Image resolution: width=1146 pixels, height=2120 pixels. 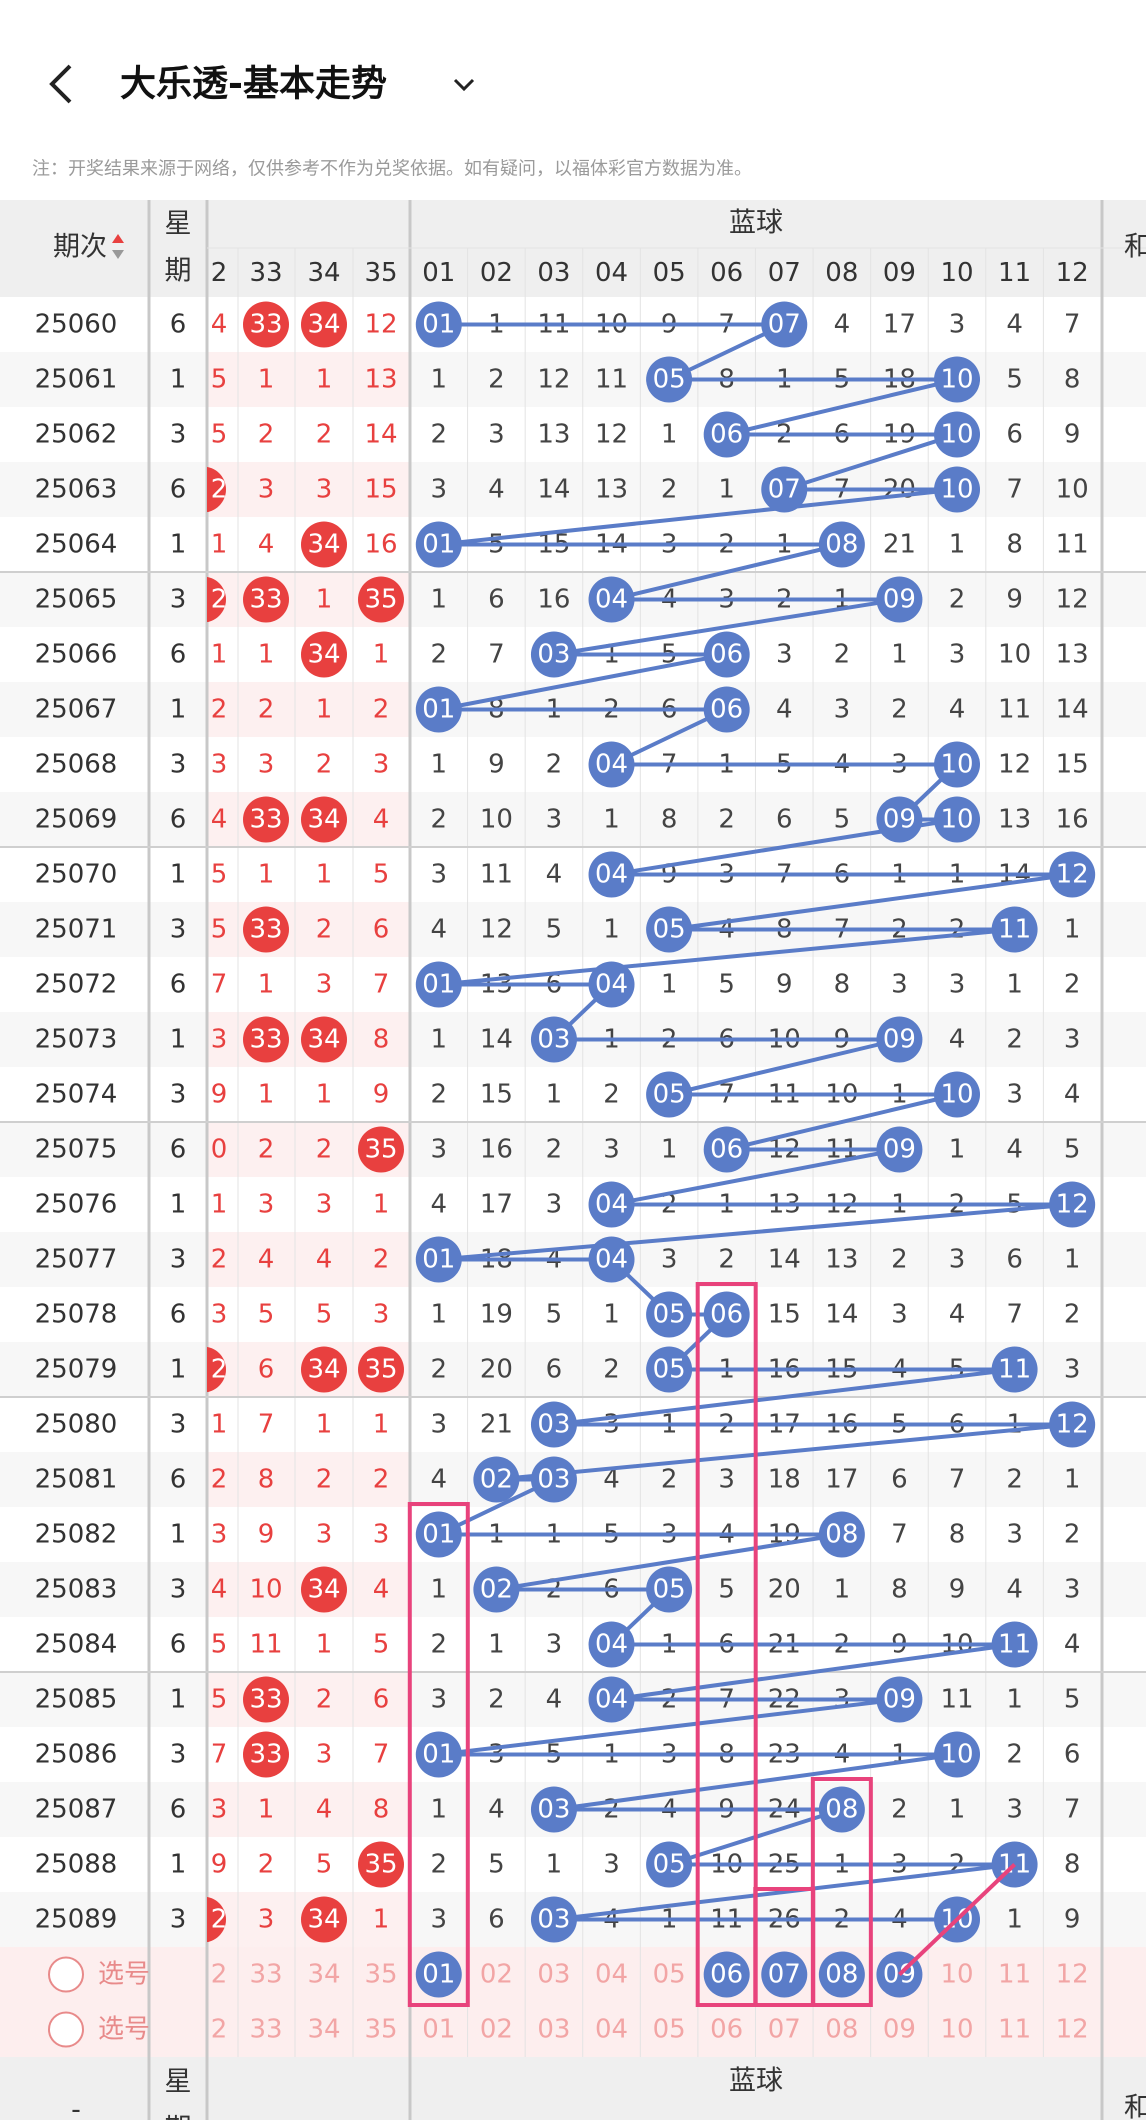 I want to click on period: 25061, so click(x=76, y=380).